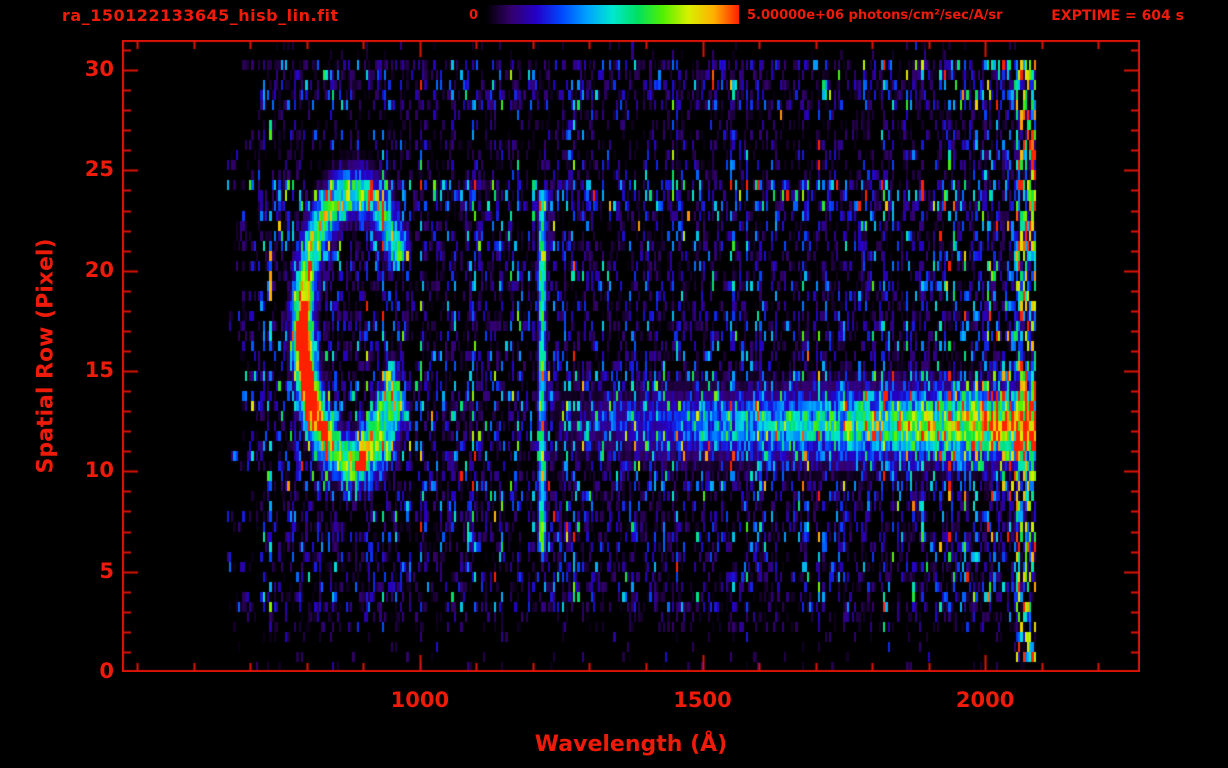 The width and height of the screenshot is (1228, 768). Describe the element at coordinates (612, 14) in the screenshot. I see `colorbar-gradient` at that location.